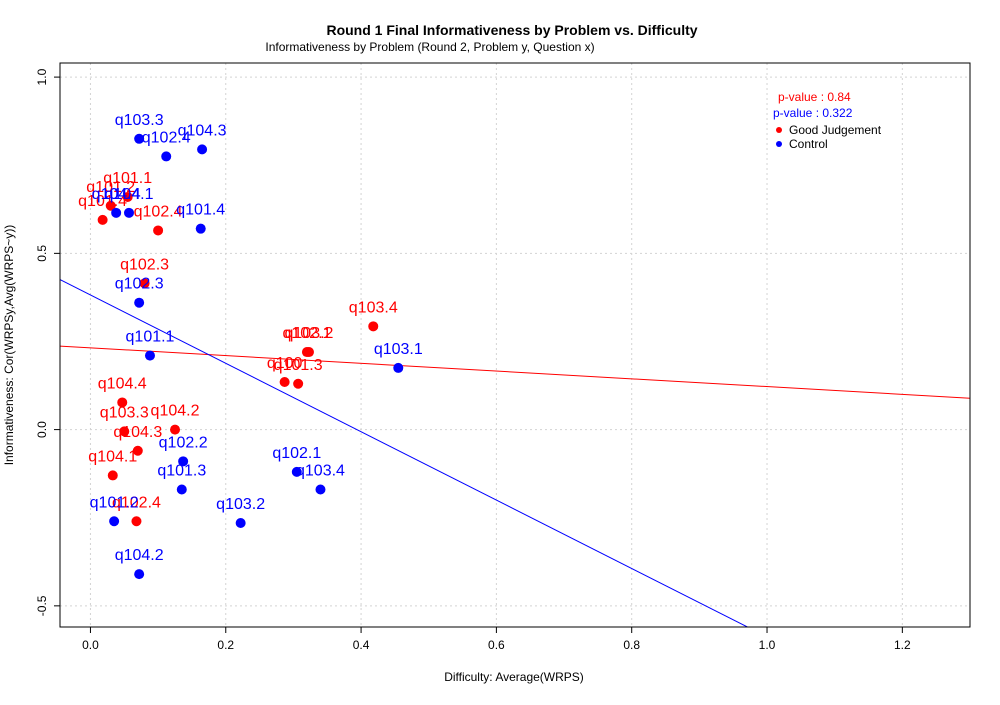 This screenshot has height=705, width=1000. I want to click on point-label-good-judgement: q103.3, so click(124, 412).